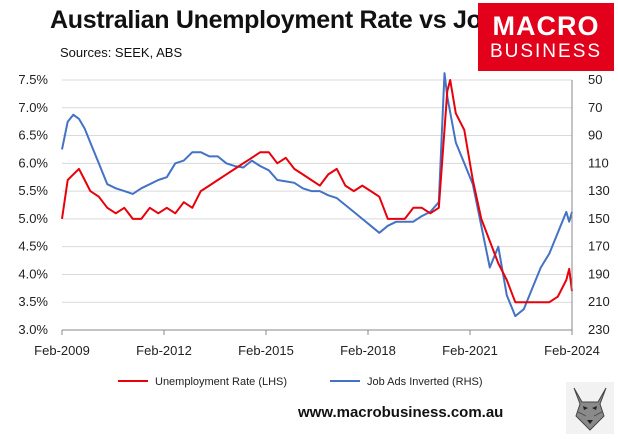 The height and width of the screenshot is (439, 618). What do you see at coordinates (33, 190) in the screenshot?
I see `left-tick-label: 5.5%` at bounding box center [33, 190].